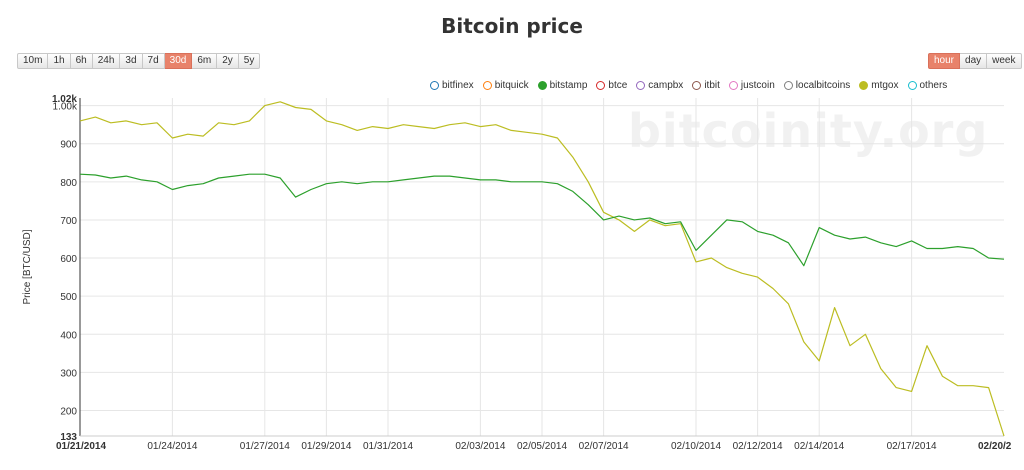 The height and width of the screenshot is (470, 1024). I want to click on chart-title: Bitcoin price, so click(512, 26).